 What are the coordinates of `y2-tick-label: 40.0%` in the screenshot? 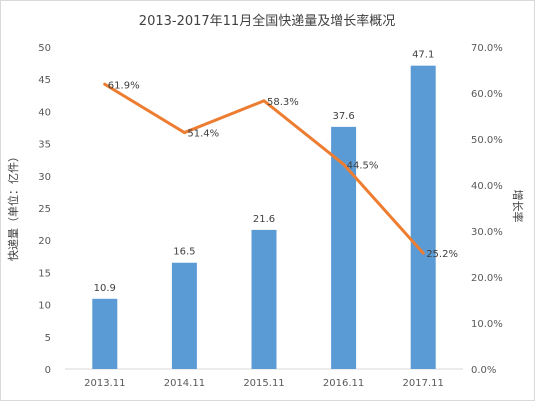 It's located at (487, 186).